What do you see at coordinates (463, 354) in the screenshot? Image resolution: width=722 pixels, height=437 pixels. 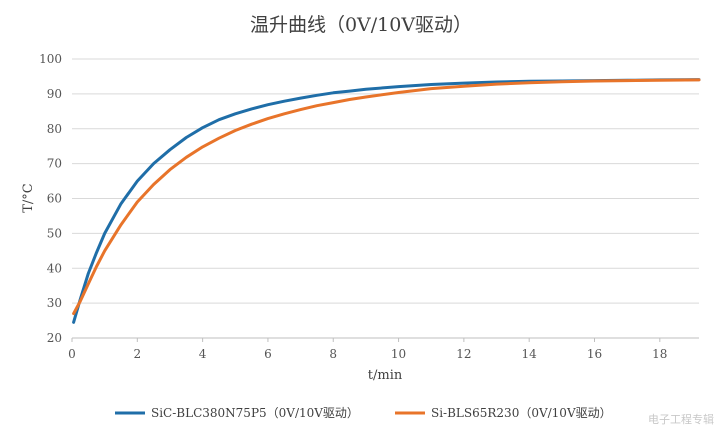 I see `x-tick-label: 12` at bounding box center [463, 354].